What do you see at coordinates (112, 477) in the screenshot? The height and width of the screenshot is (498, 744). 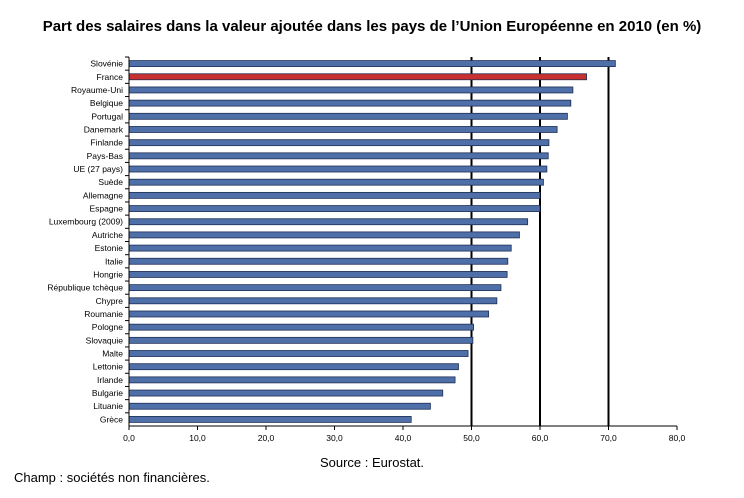 I see `scope-note: Champ : sociétés non financières.` at bounding box center [112, 477].